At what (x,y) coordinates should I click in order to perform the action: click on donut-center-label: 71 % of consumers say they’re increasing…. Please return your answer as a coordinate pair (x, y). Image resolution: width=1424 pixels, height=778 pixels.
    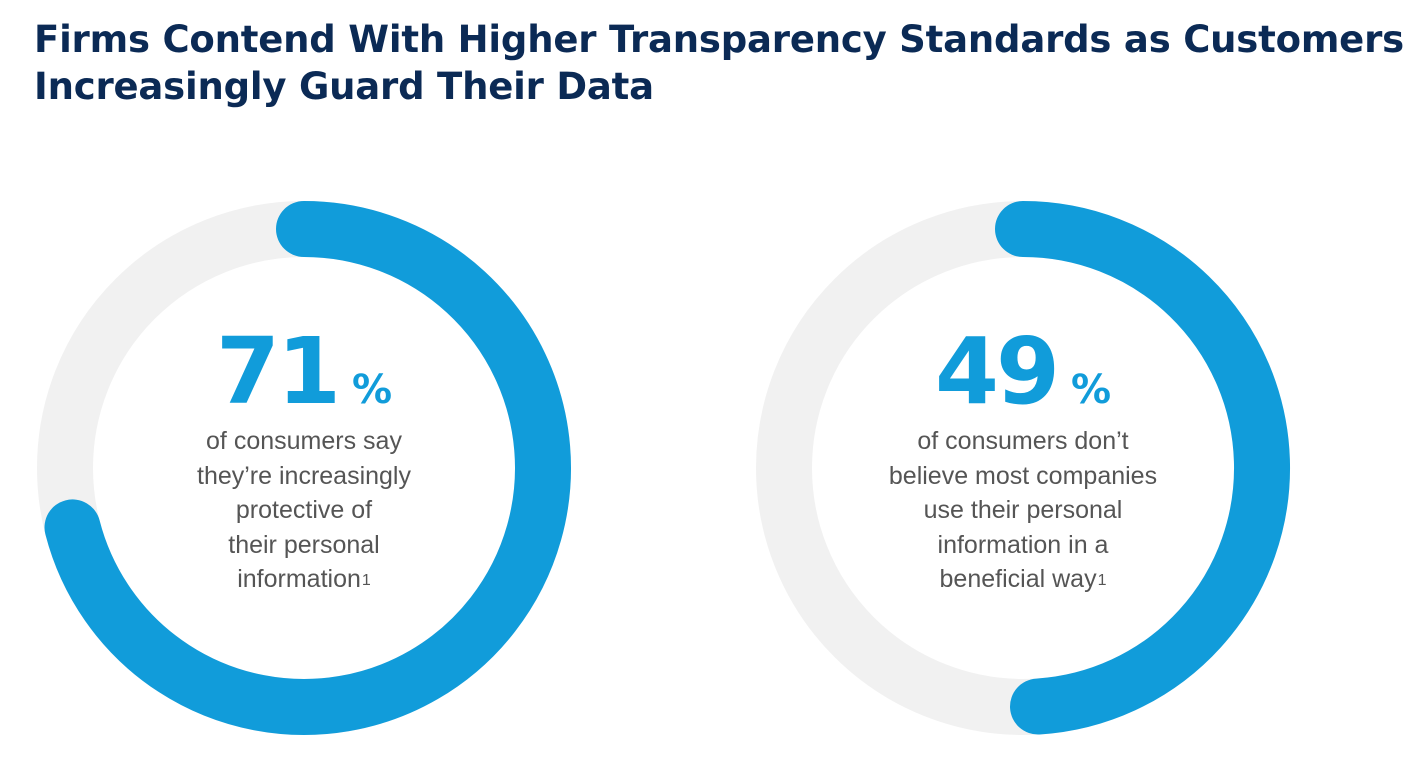
    Looking at the image, I should click on (304, 459).